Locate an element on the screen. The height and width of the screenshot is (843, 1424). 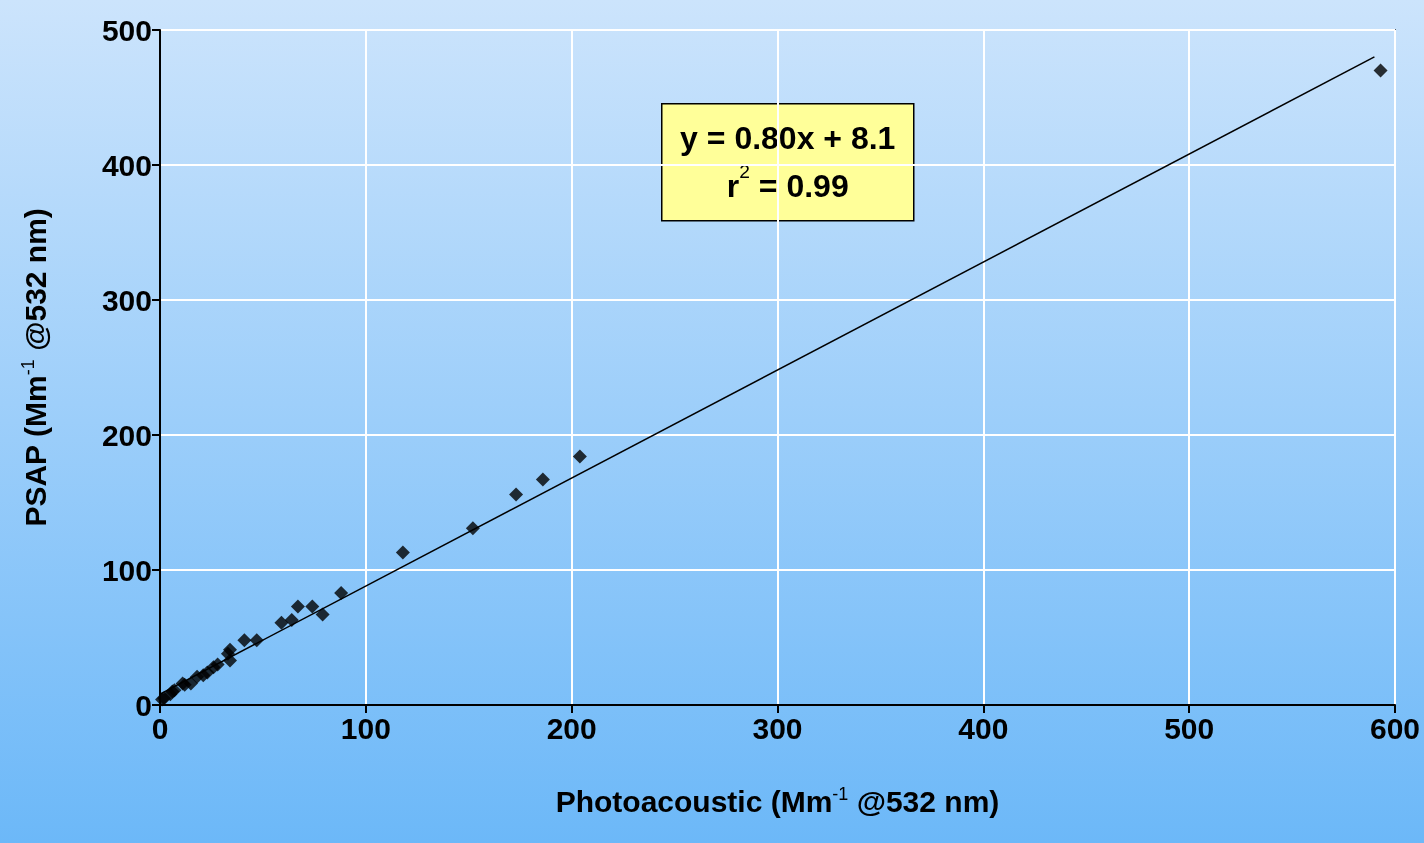
y-tick-label: 500 is located at coordinates (126, 30).